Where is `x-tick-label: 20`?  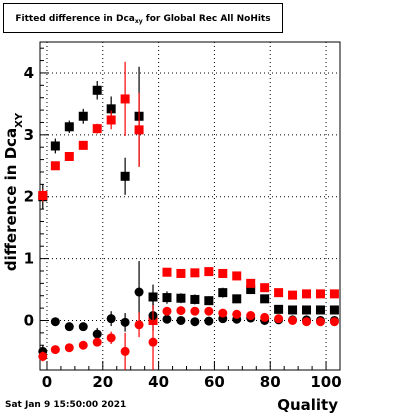
x-tick-label: 20 is located at coordinates (102, 382).